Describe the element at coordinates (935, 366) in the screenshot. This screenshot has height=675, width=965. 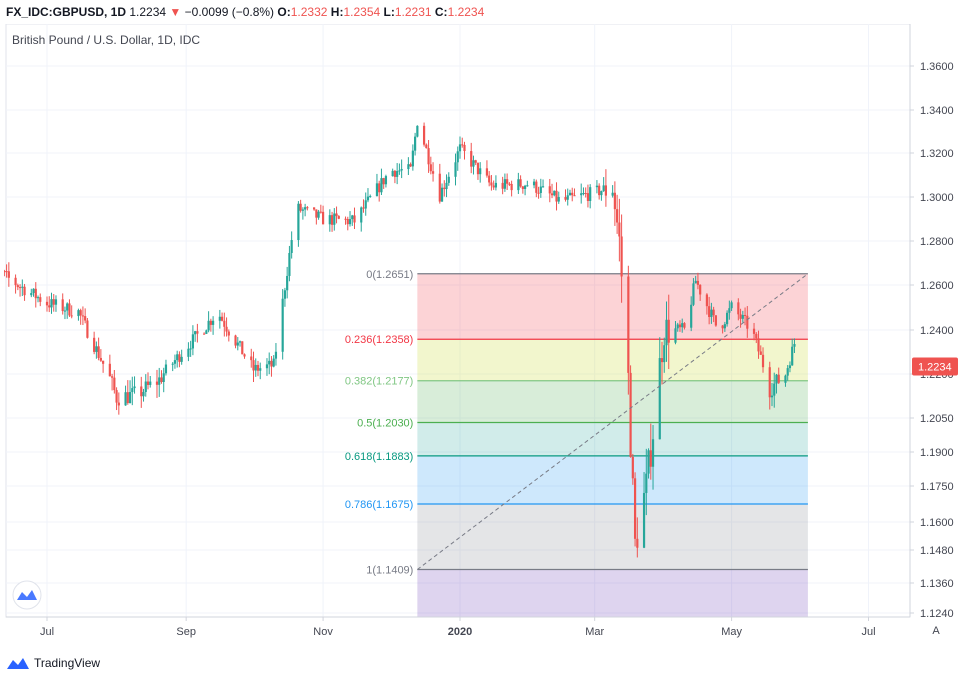
I see `last-price-marker: 1.2234` at that location.